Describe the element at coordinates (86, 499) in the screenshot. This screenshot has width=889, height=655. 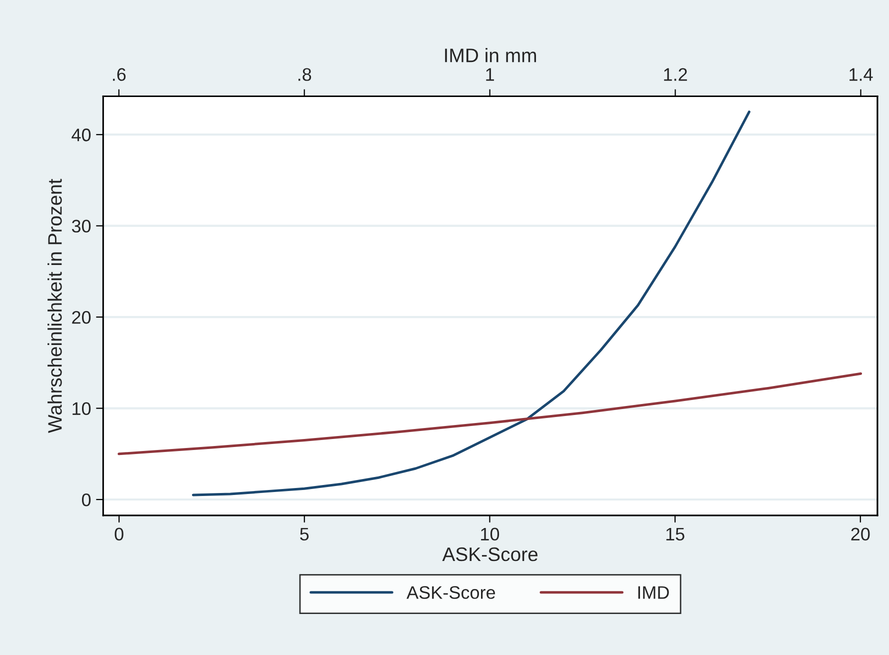
I see `y-tick-label: 0` at that location.